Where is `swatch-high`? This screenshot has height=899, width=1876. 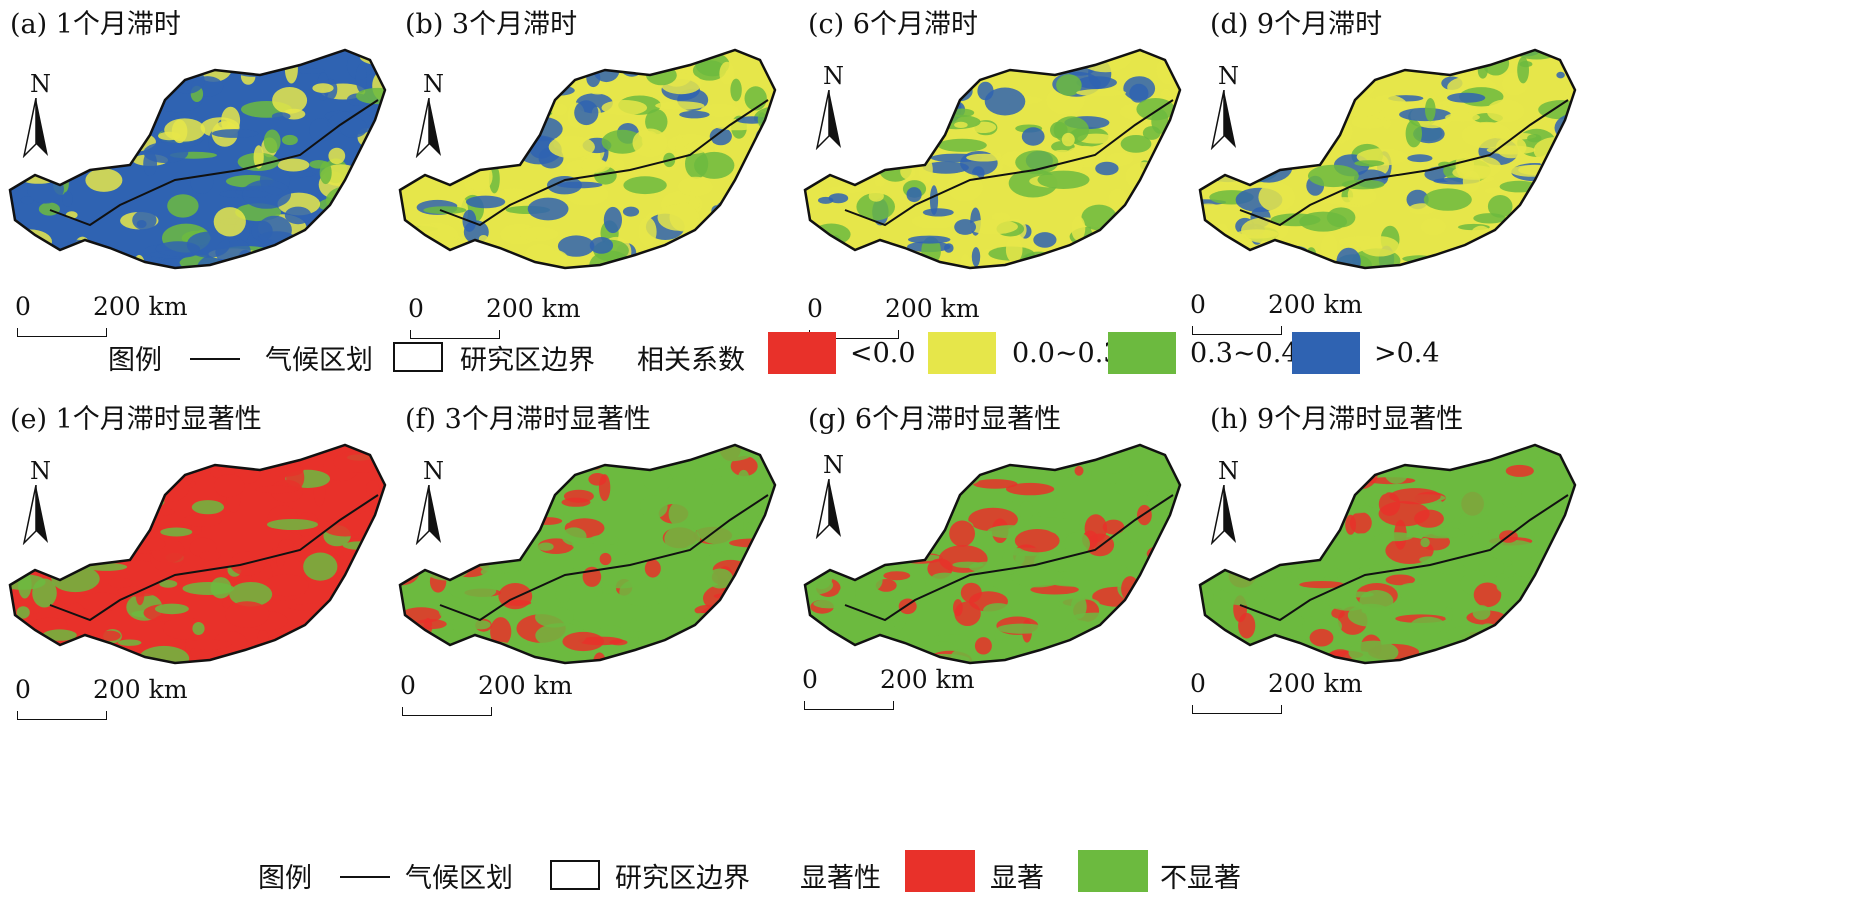 swatch-high is located at coordinates (1326, 353).